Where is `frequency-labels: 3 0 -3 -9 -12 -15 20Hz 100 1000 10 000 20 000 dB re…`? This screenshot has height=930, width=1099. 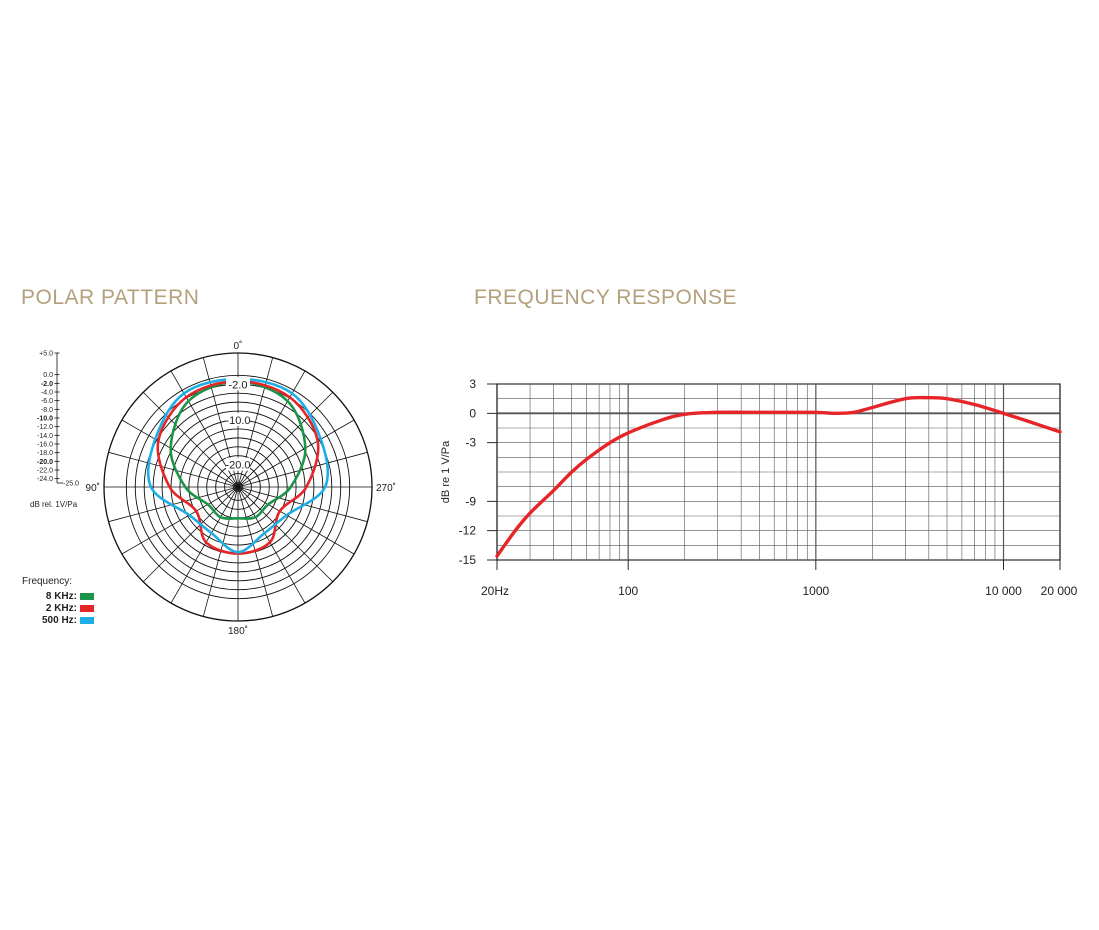 frequency-labels: 3 0 -3 -9 -12 -15 20Hz 100 1000 10 000 20 000 dB re… is located at coordinates (759, 487).